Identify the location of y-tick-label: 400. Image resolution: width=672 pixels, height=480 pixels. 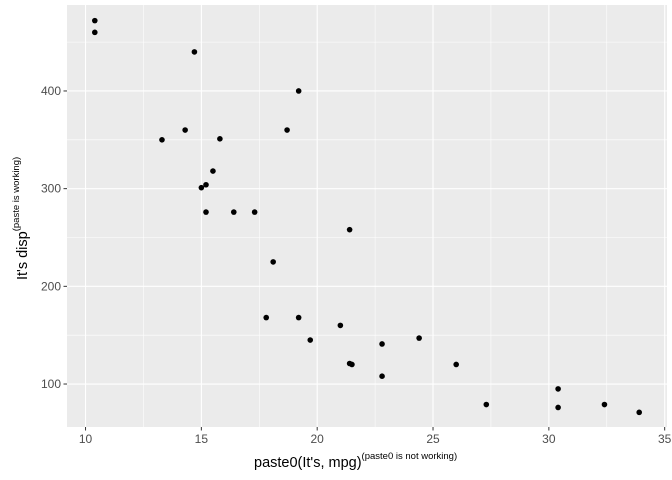
(51, 91).